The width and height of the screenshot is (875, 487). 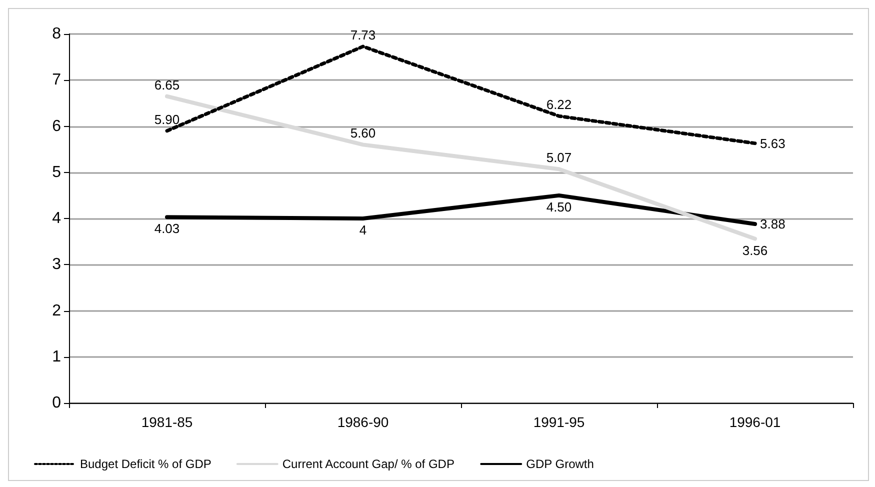 I want to click on data-label: 6.22, so click(x=559, y=104).